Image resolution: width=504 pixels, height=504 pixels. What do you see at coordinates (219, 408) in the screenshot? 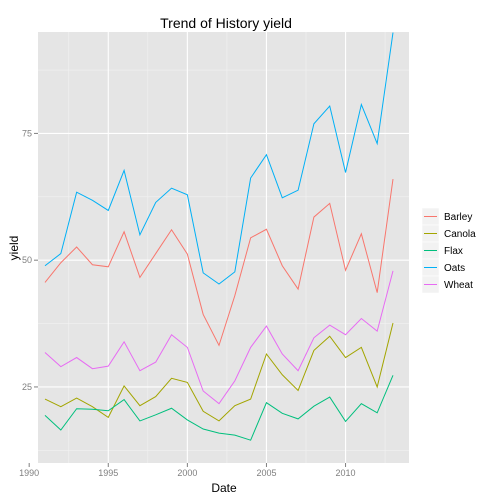
I see `series-line-flax` at bounding box center [219, 408].